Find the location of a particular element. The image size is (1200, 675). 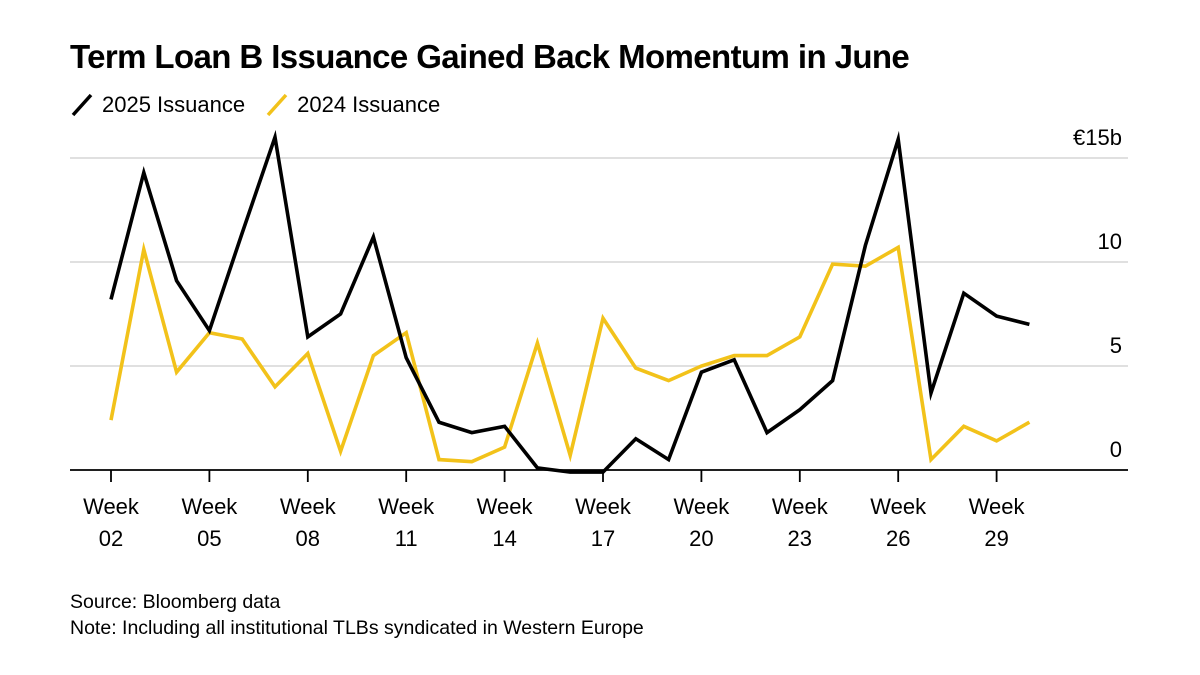

y-tick-label-10: 10 is located at coordinates (1110, 241).